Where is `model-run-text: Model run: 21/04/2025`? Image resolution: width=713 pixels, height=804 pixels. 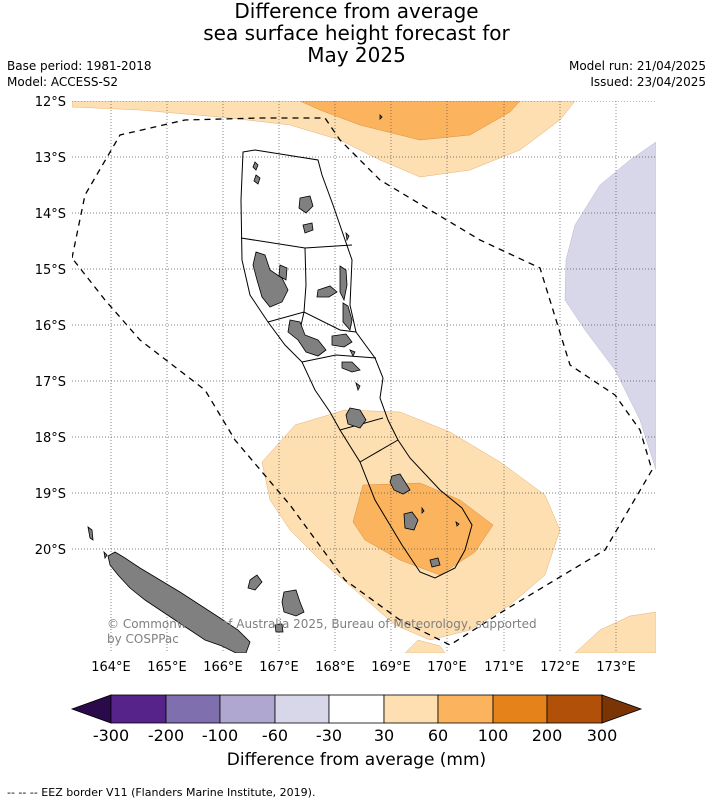
model-run-text: Model run: 21/04/2025 is located at coordinates (637, 66).